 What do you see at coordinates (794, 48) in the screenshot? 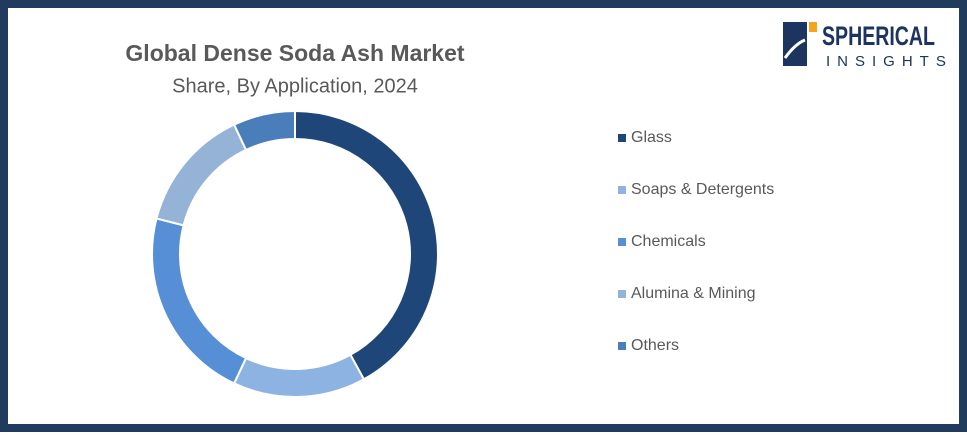
I see `logo-swoosh` at bounding box center [794, 48].